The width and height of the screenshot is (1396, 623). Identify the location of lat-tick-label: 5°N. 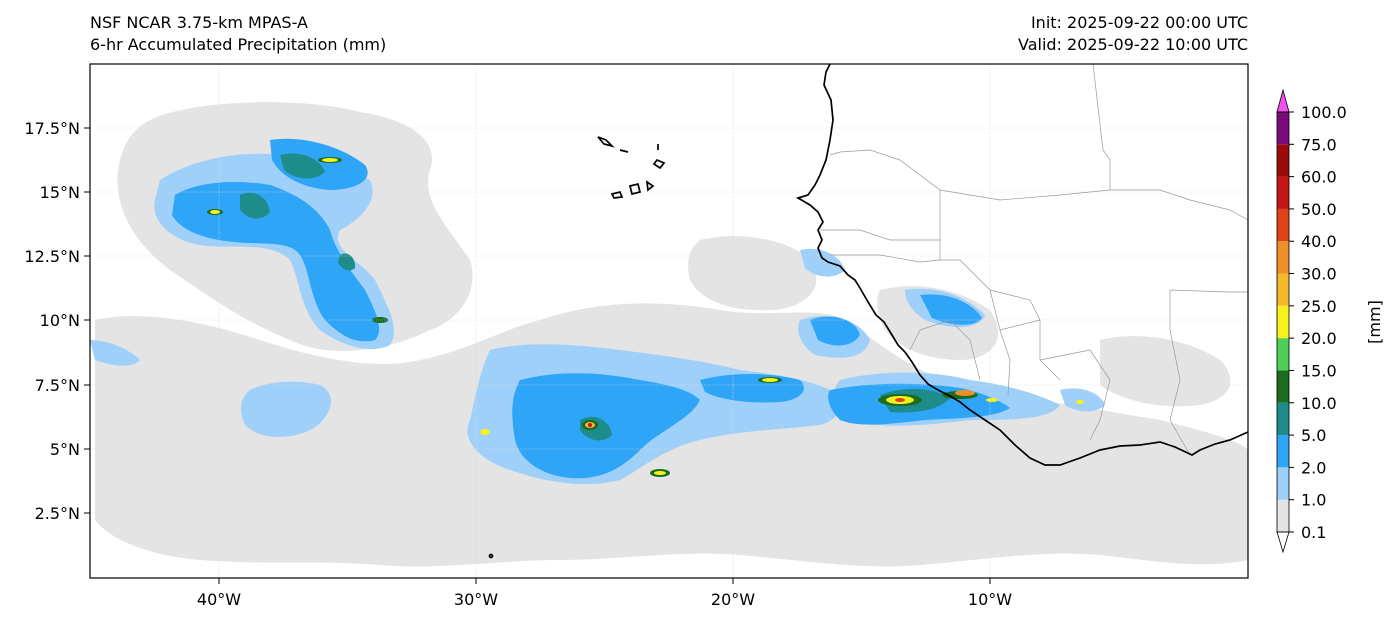
(65, 449).